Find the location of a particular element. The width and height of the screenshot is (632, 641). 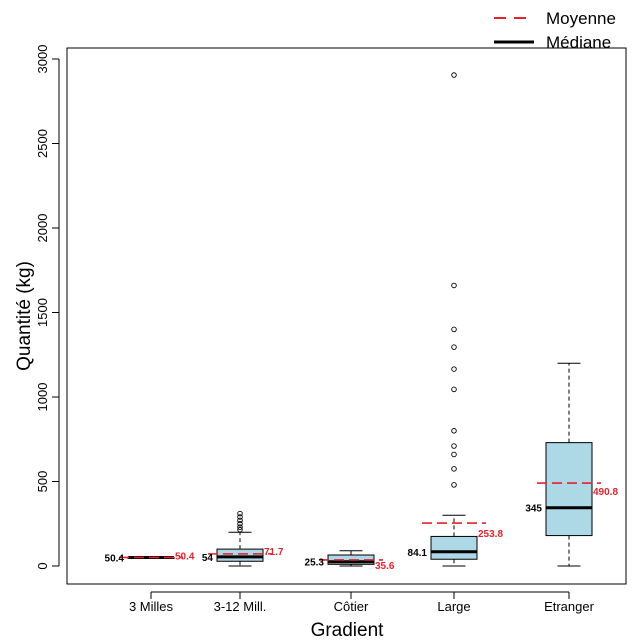

mean-value-label: 253.8 is located at coordinates (490, 534).